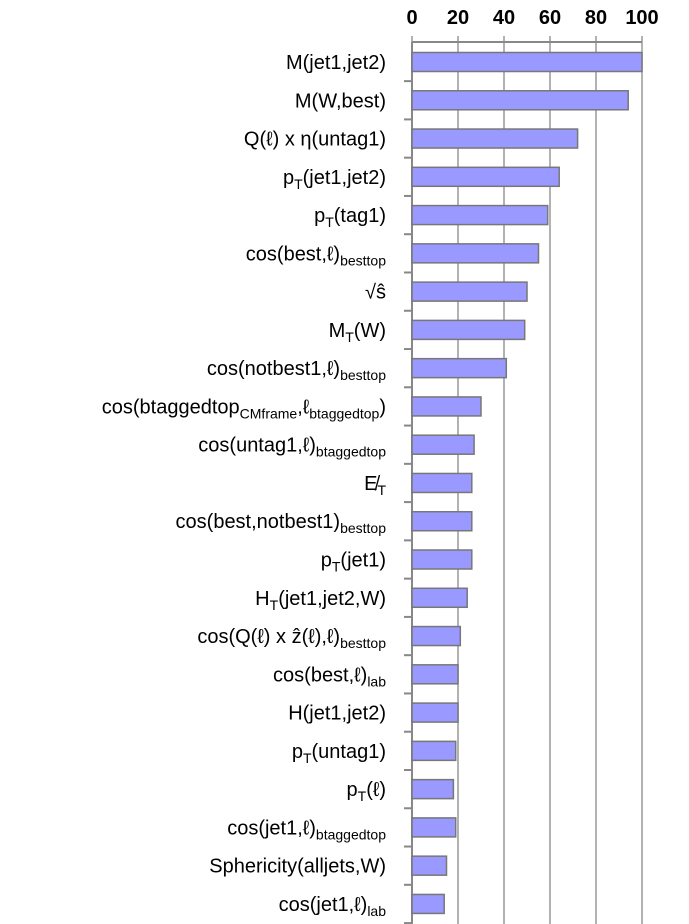 The image size is (689, 924). I want to click on y-tick-label: cos(Q(ℓ) x ẑ(ℓ),ℓ)besttop, so click(291, 638).